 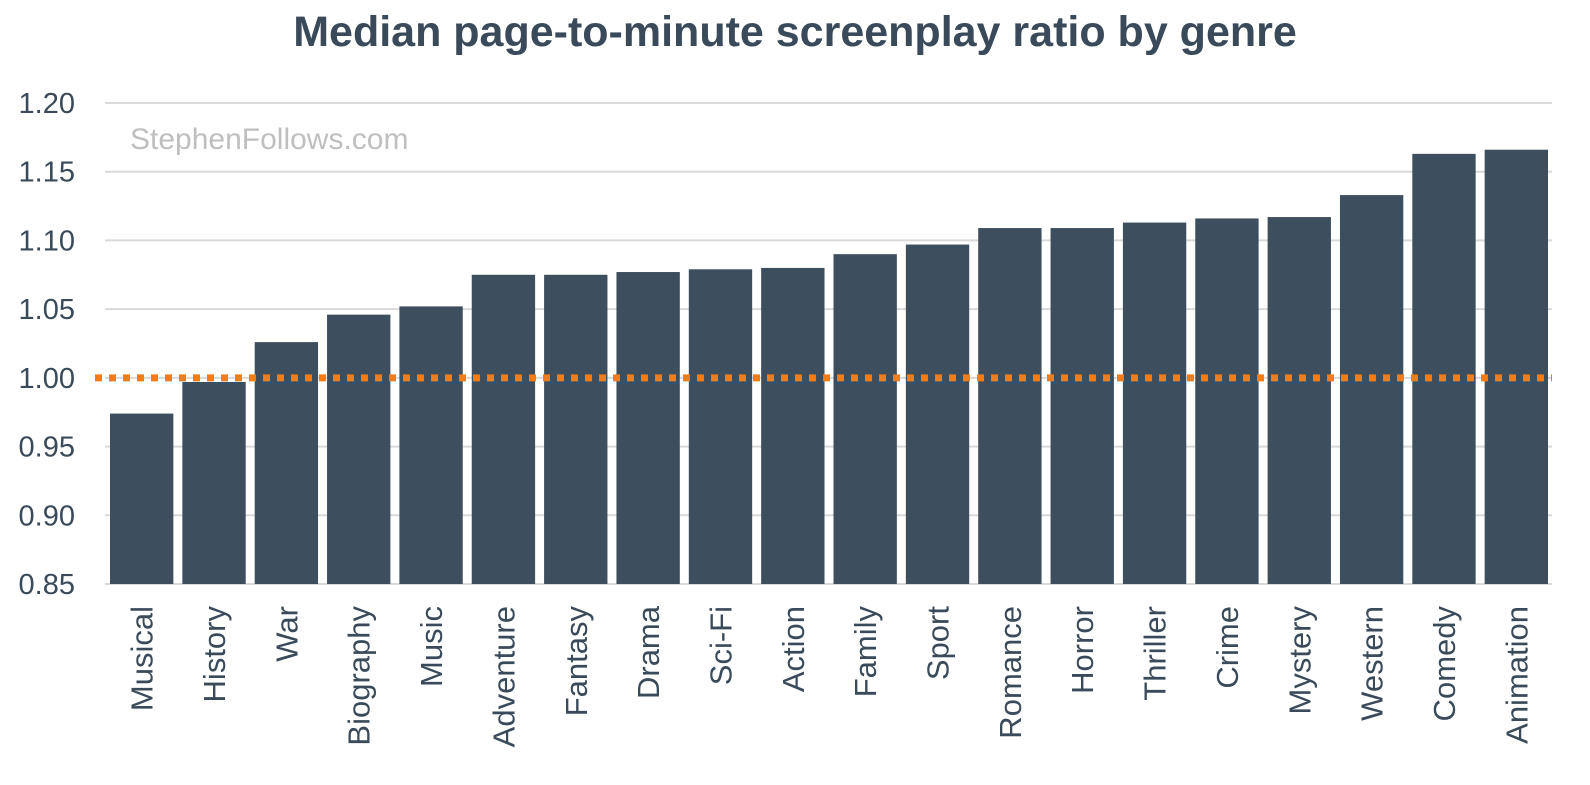 I want to click on x-tick-label: War, so click(x=286, y=634).